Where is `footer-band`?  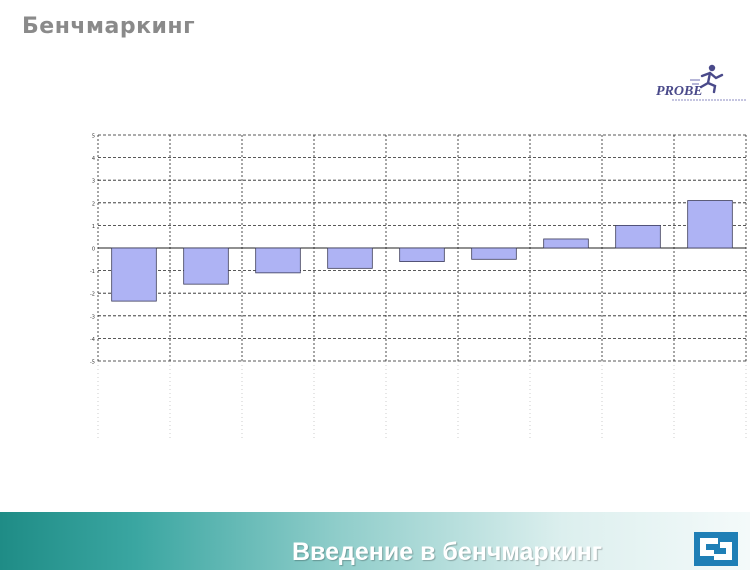 footer-band is located at coordinates (375, 541).